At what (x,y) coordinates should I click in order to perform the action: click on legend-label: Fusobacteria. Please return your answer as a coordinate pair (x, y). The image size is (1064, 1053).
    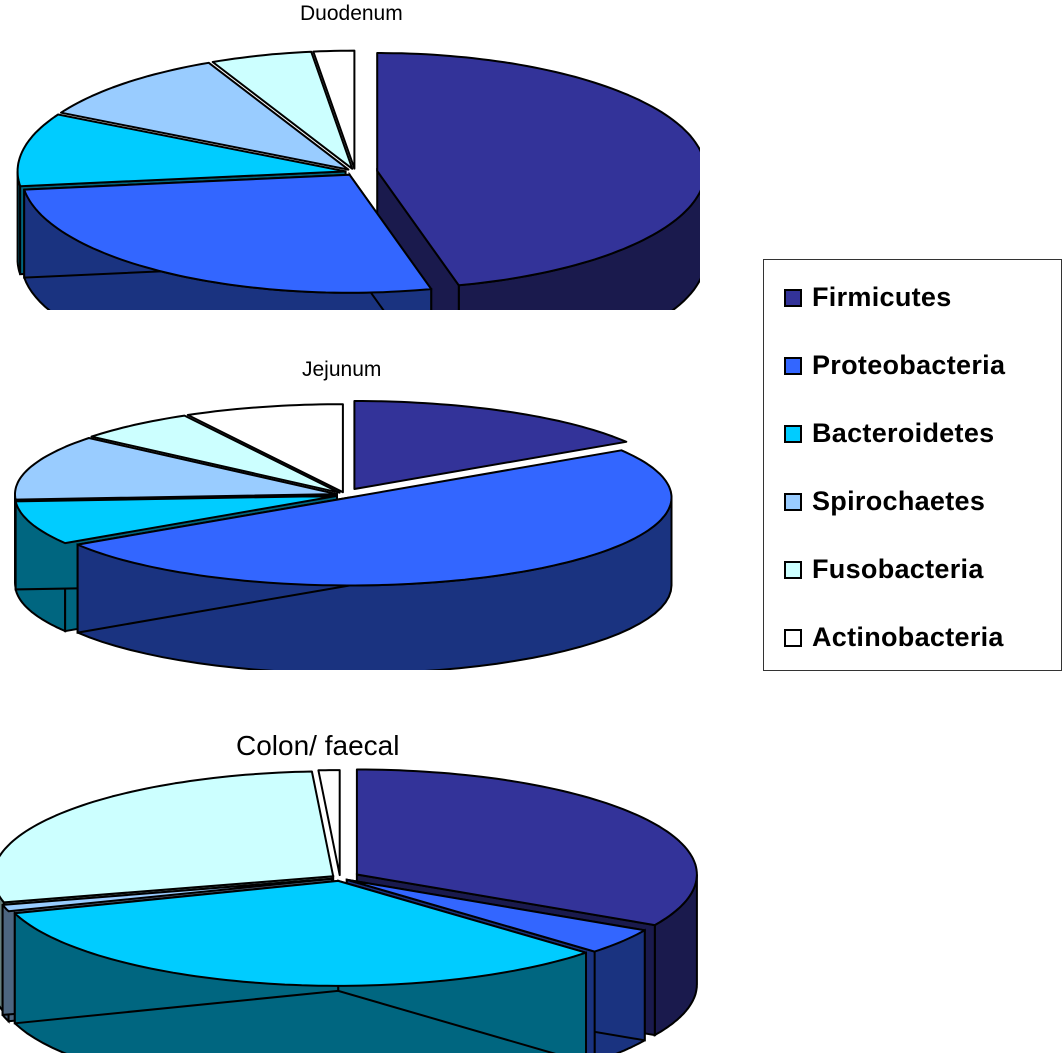
    Looking at the image, I should click on (898, 569).